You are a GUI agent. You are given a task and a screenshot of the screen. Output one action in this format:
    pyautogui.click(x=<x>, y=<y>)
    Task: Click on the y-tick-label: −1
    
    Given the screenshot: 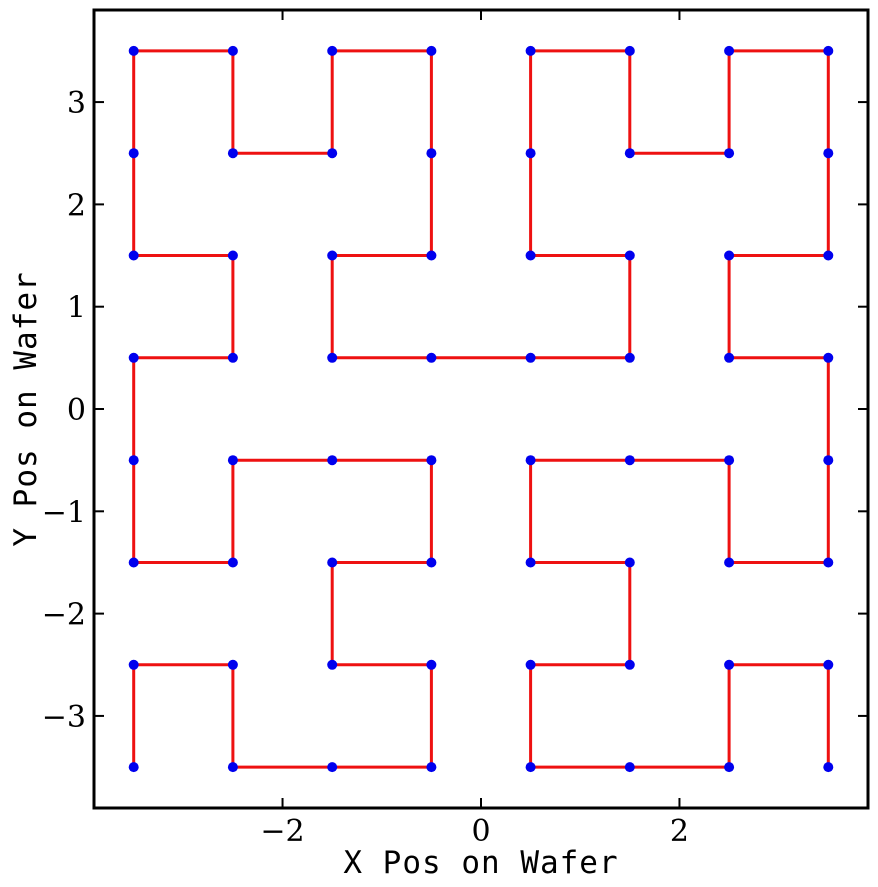 What is the action you would take?
    pyautogui.click(x=64, y=512)
    